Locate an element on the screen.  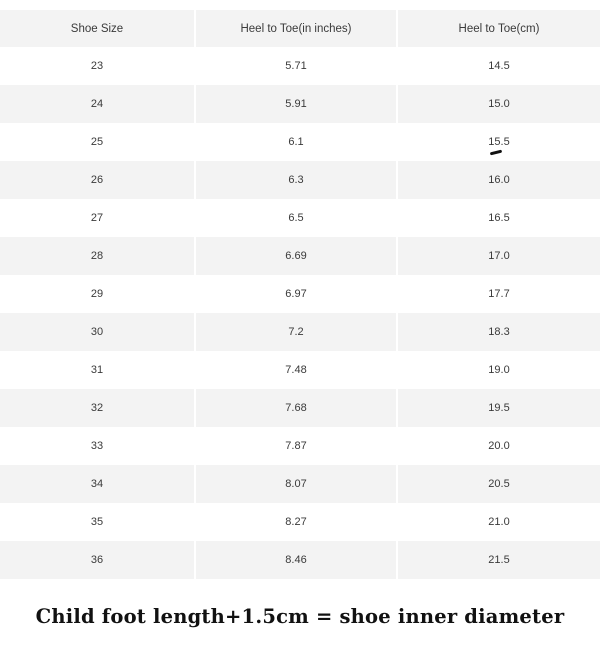
cell-cm: 20.5 is located at coordinates (499, 484).